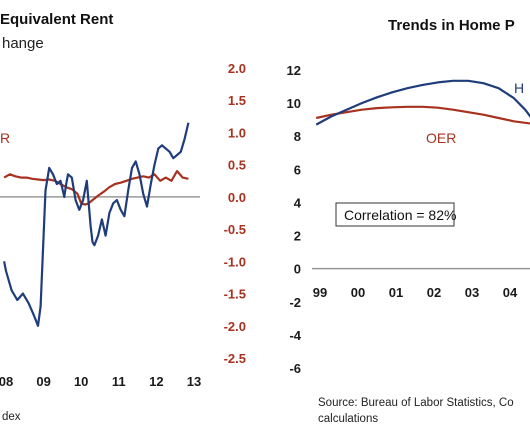 The width and height of the screenshot is (530, 442). I want to click on right-y-tick-label: 6, so click(297, 169).